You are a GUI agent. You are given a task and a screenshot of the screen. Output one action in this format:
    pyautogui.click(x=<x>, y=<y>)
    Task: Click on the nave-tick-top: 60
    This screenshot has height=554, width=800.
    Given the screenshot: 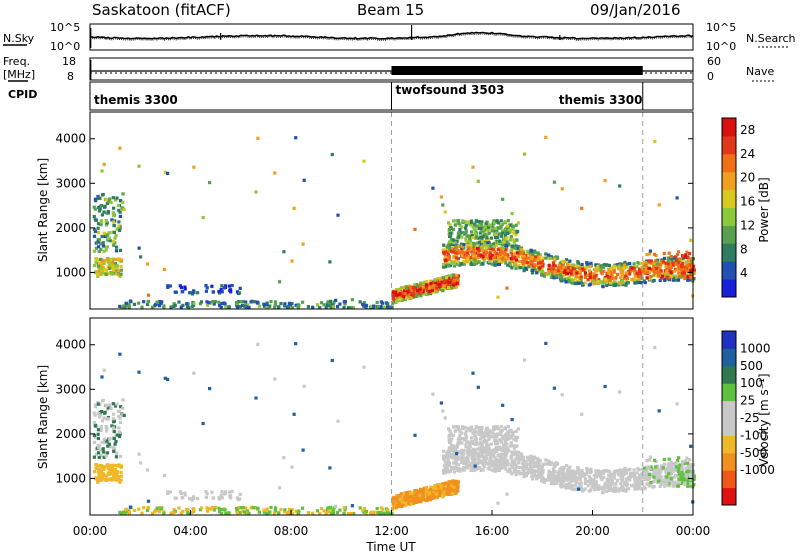 What is the action you would take?
    pyautogui.click(x=714, y=61)
    